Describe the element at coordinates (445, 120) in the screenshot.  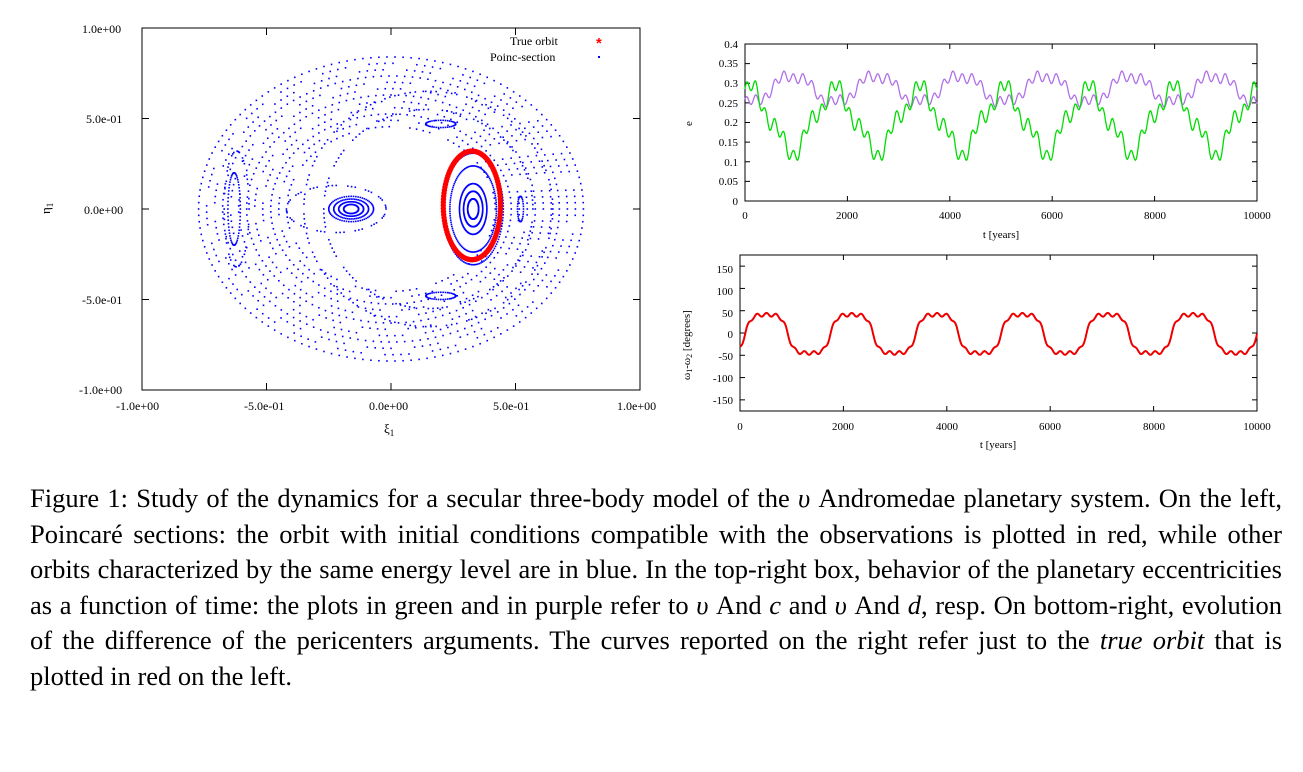
I see `poinc-top-island-point` at that location.